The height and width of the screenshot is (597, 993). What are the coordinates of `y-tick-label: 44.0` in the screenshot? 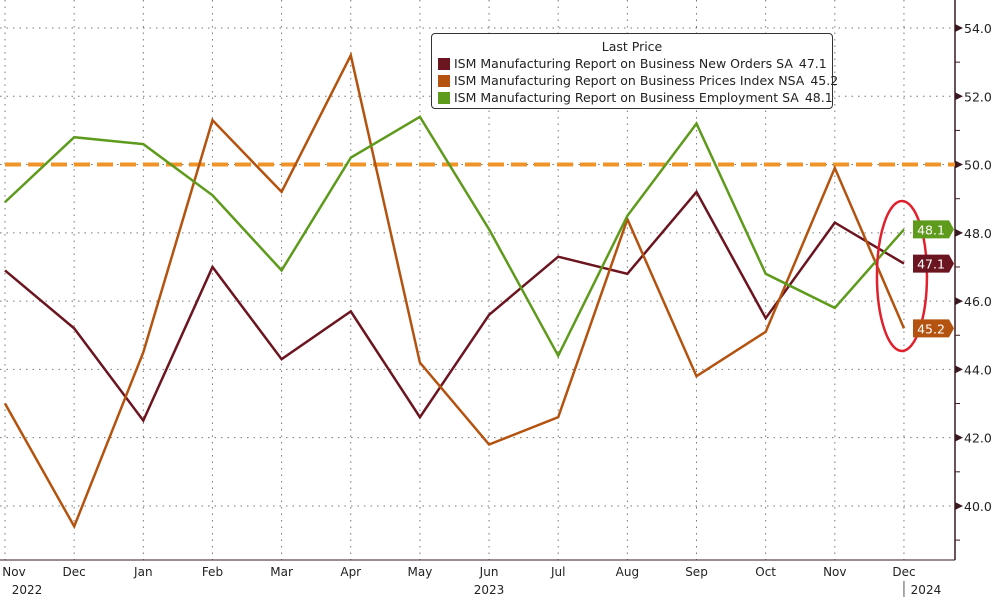 It's located at (978, 369).